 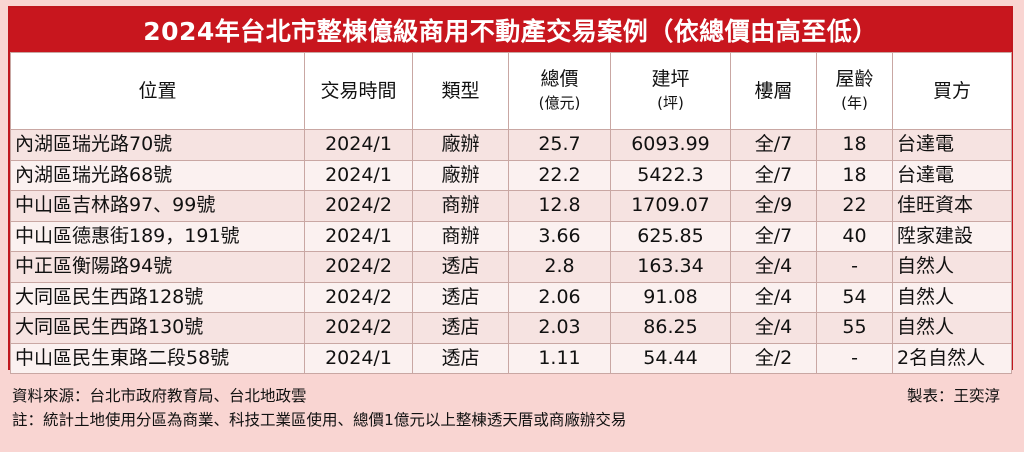 What do you see at coordinates (670, 91) in the screenshot?
I see `header-area: 建坪 (坪)` at bounding box center [670, 91].